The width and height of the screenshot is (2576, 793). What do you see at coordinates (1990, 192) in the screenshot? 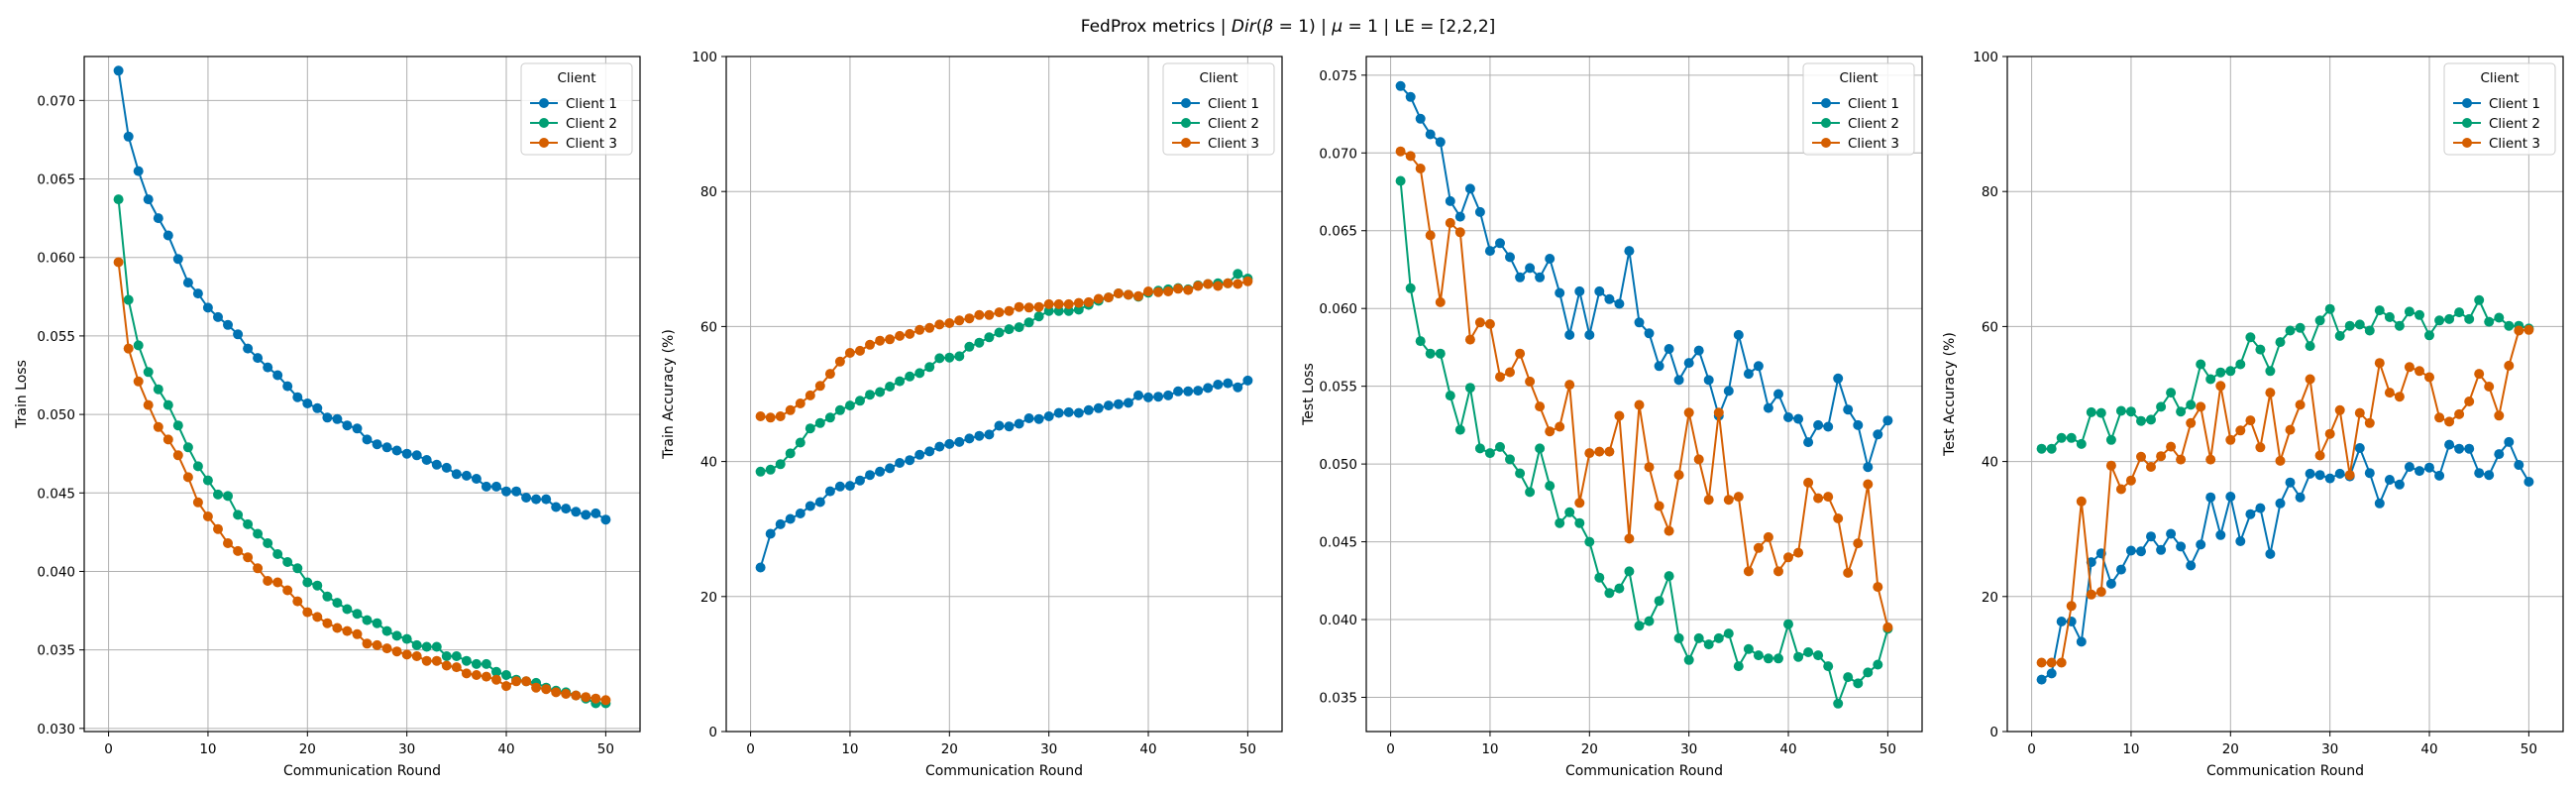
I see `y-tick-label: 80` at bounding box center [1990, 192].